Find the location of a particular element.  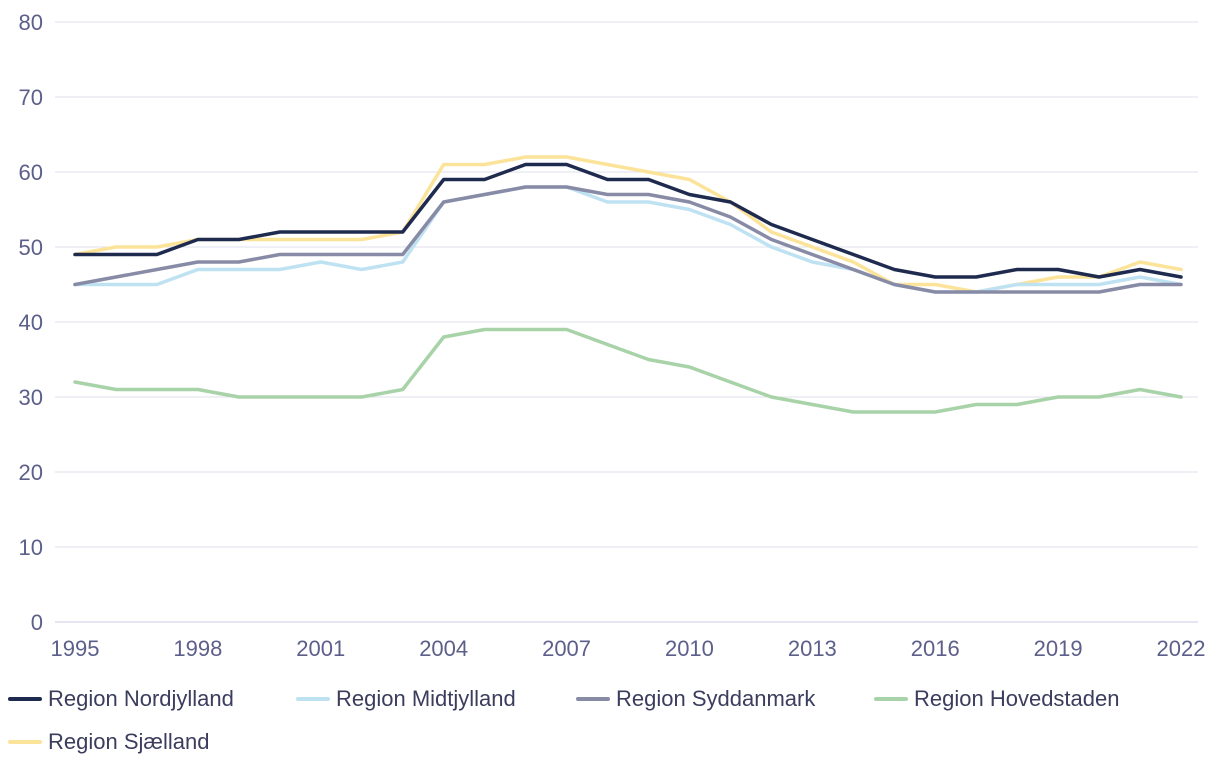

y-tick-label: 50 is located at coordinates (31, 247).